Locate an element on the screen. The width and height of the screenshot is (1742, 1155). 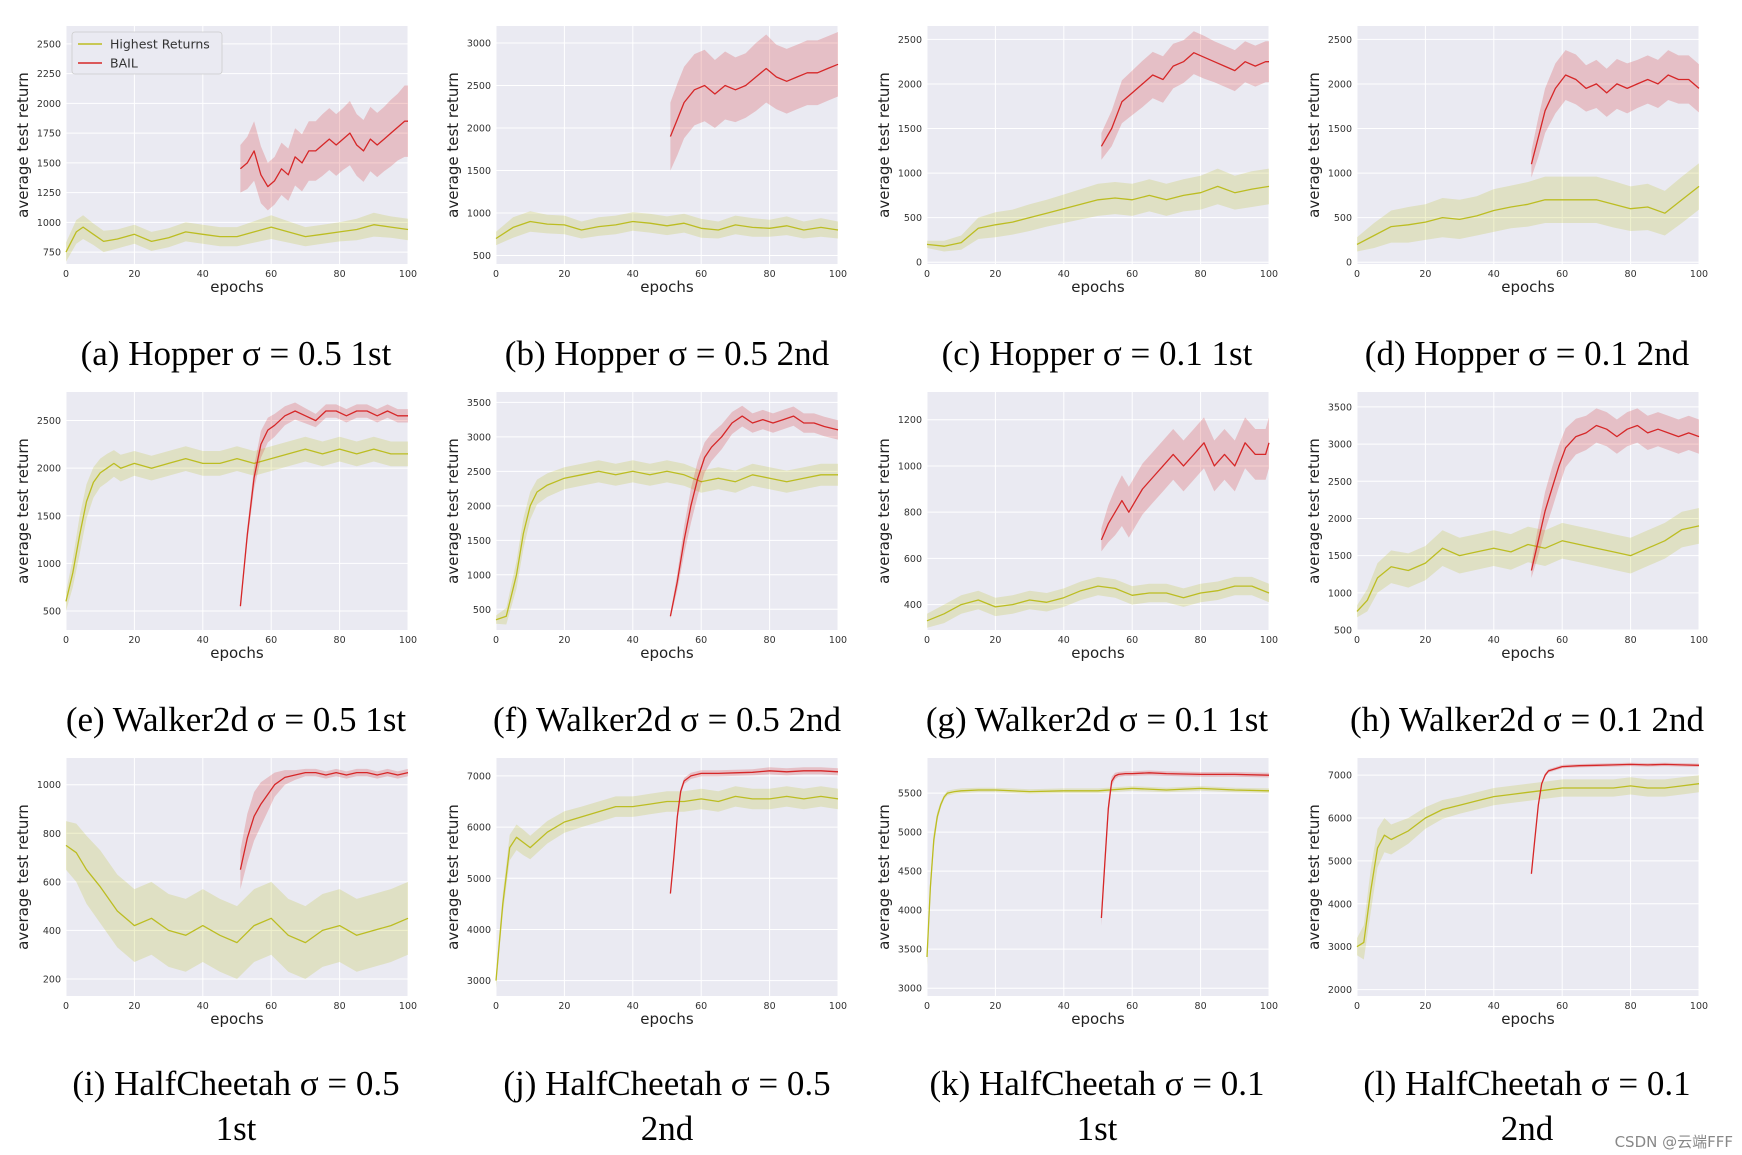
caption: (d) Hopper σ = 0.1 2nd is located at coordinates (1527, 353).